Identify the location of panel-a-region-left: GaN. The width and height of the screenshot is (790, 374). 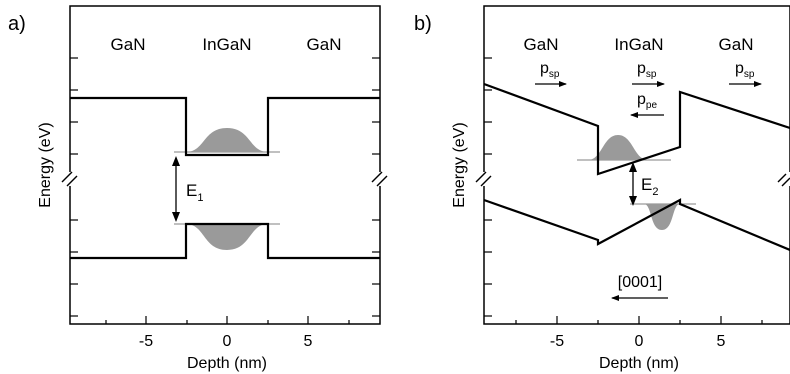
(128, 44).